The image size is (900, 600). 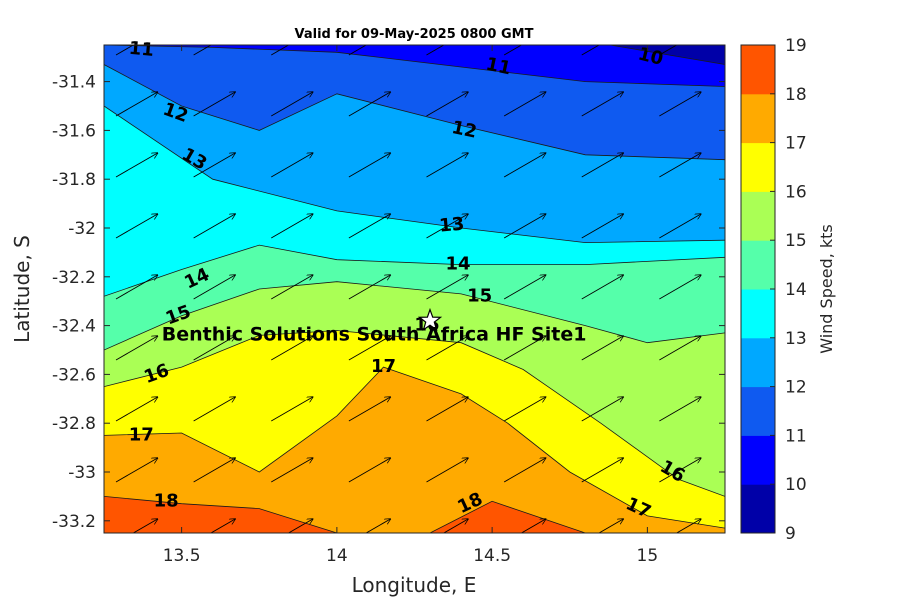 I want to click on y-tick-label: -31.6, so click(x=74, y=131).